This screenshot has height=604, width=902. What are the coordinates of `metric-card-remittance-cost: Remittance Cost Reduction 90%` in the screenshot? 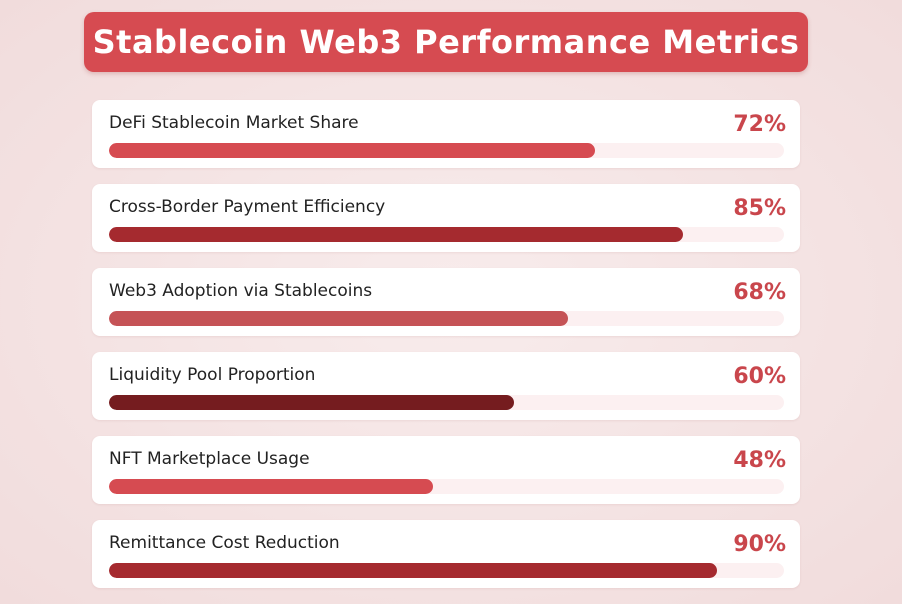 It's located at (446, 554).